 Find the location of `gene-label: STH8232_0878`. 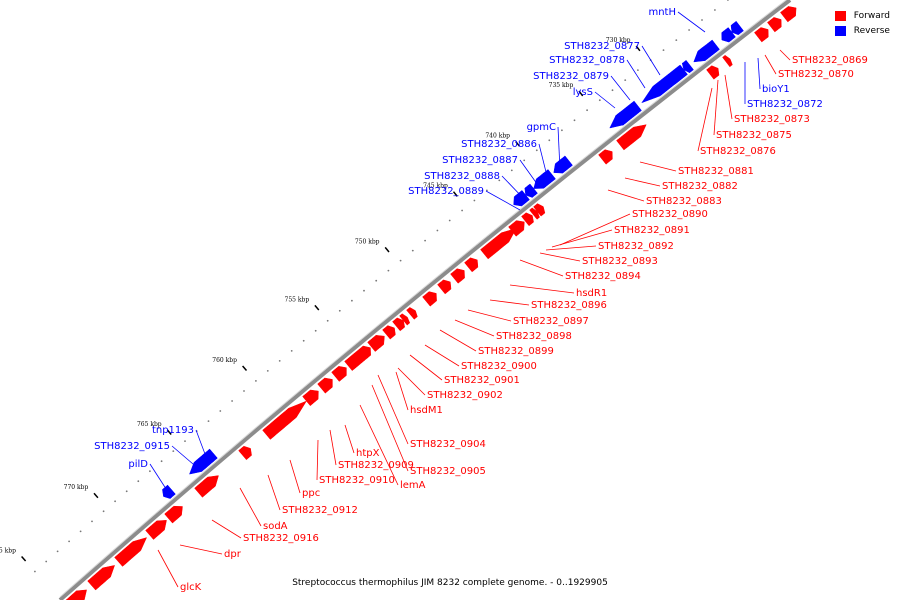

gene-label: STH8232_0878 is located at coordinates (587, 60).